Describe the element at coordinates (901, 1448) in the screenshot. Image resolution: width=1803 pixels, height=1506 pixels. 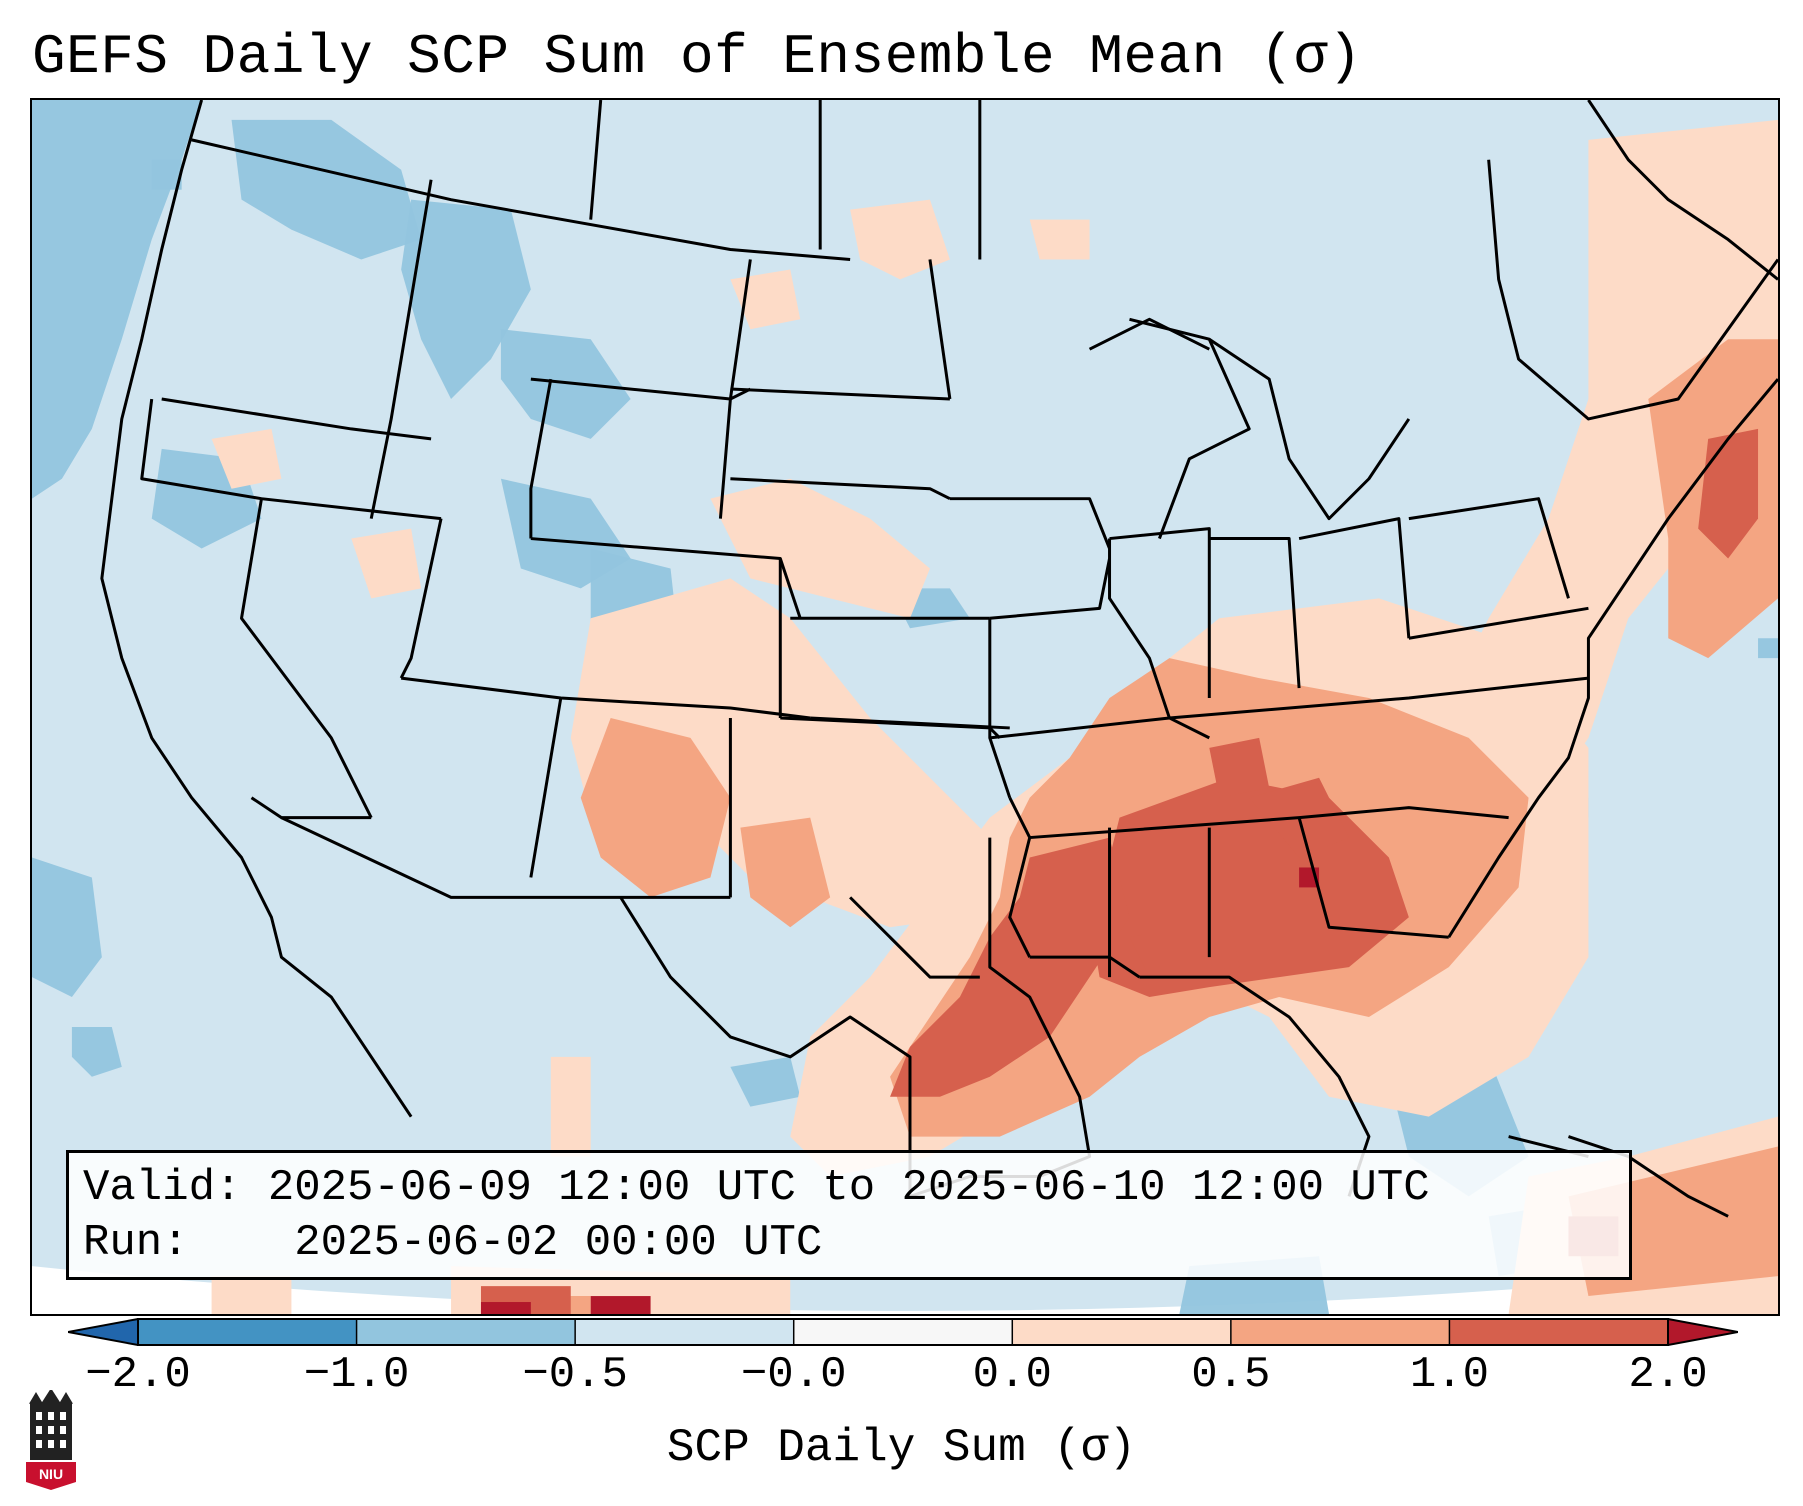
I see `colorbar-label: SCP Daily Sum (σ)` at that location.